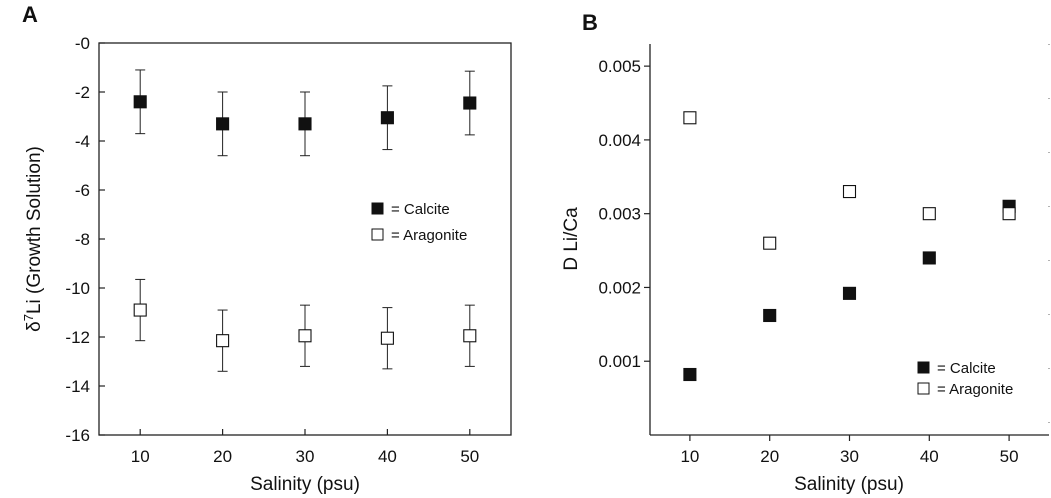 This screenshot has height=498, width=1051. I want to click on panel-a-y-title-superscript: 7, so click(28, 317).